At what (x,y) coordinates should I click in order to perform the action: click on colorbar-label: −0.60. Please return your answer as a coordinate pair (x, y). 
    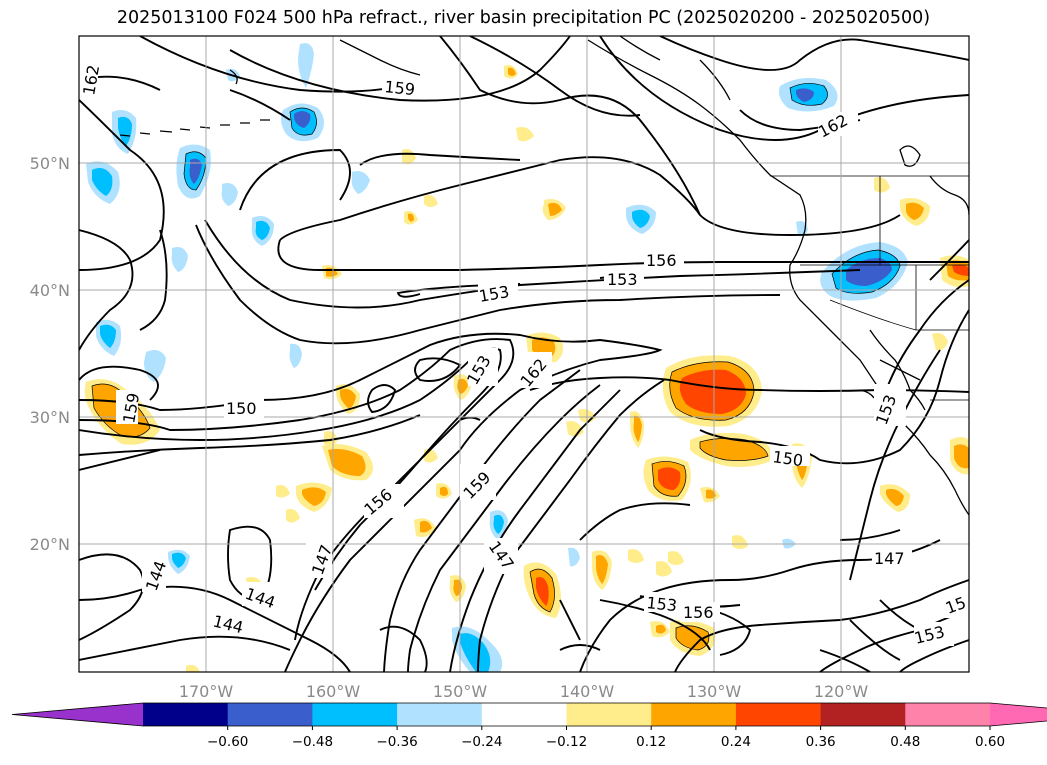
    Looking at the image, I should click on (227, 742).